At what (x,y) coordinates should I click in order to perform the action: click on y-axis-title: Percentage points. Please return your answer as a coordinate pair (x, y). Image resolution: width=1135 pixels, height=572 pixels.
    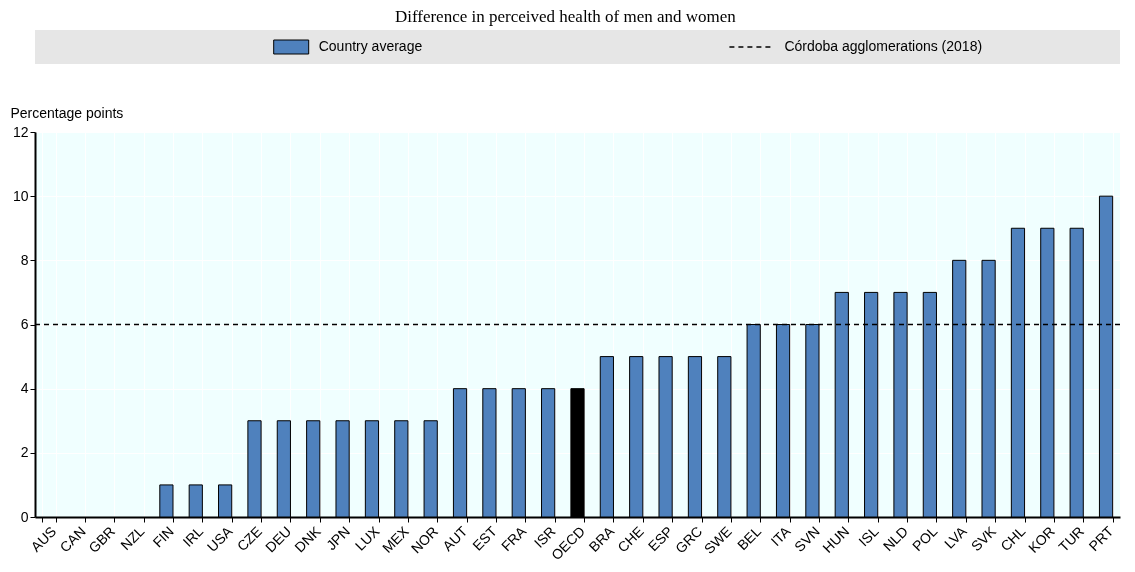
    Looking at the image, I should click on (67, 112).